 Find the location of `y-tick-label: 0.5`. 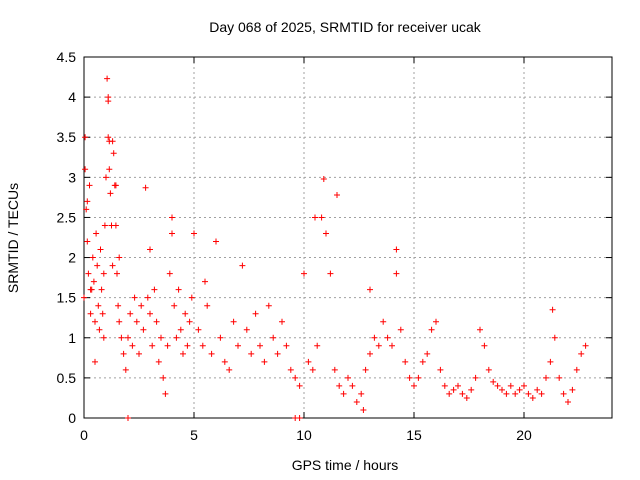

y-tick-label: 0.5 is located at coordinates (67, 378).